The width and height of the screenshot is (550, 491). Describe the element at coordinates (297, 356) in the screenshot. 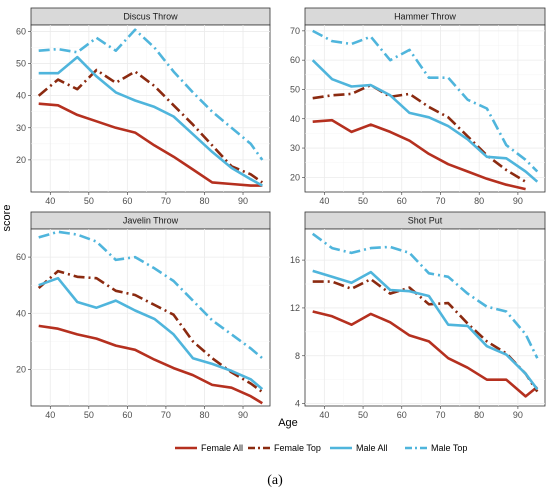

I see `y-tick-label: 8` at that location.